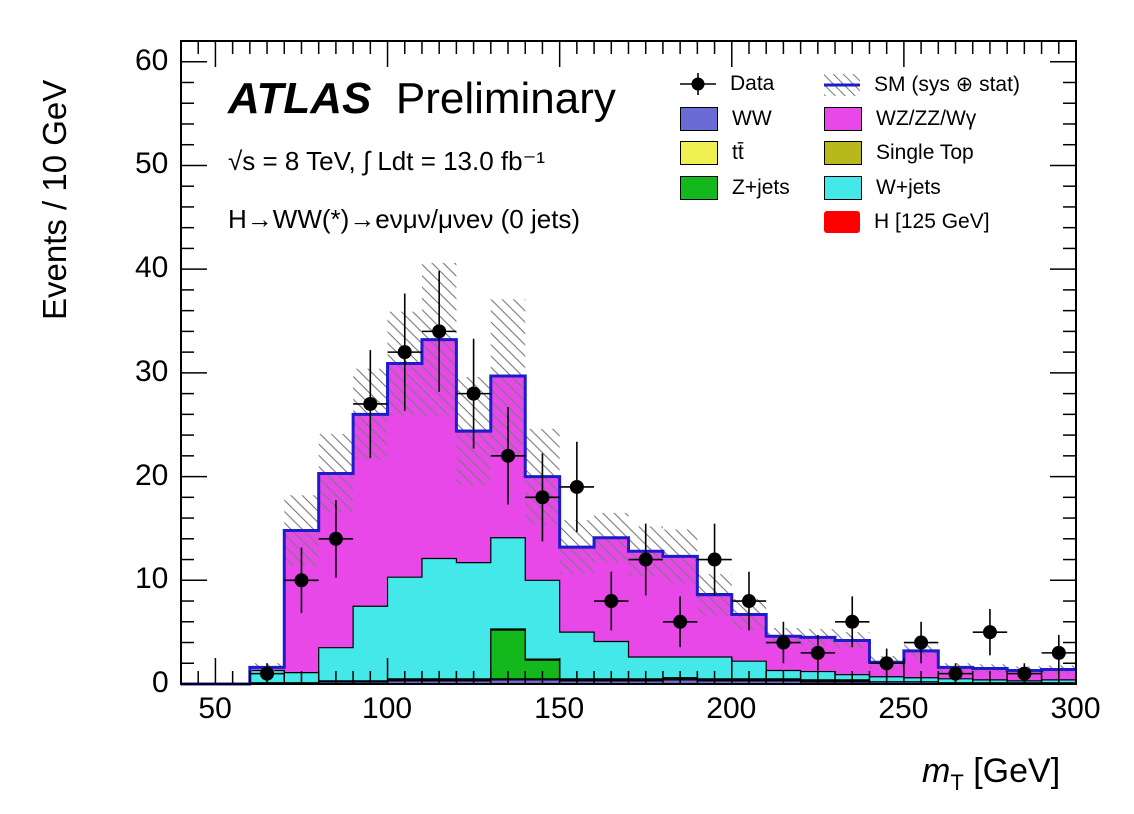 This screenshot has width=1134, height=814. I want to click on atlas-label: ATLAS Preliminary, so click(422, 99).